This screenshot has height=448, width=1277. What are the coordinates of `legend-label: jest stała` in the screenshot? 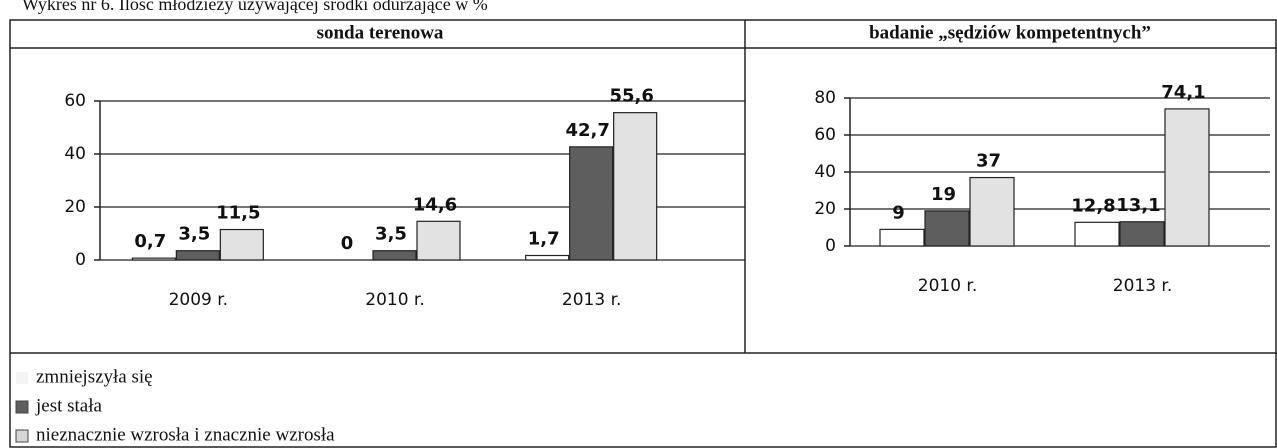 It's located at (69, 405).